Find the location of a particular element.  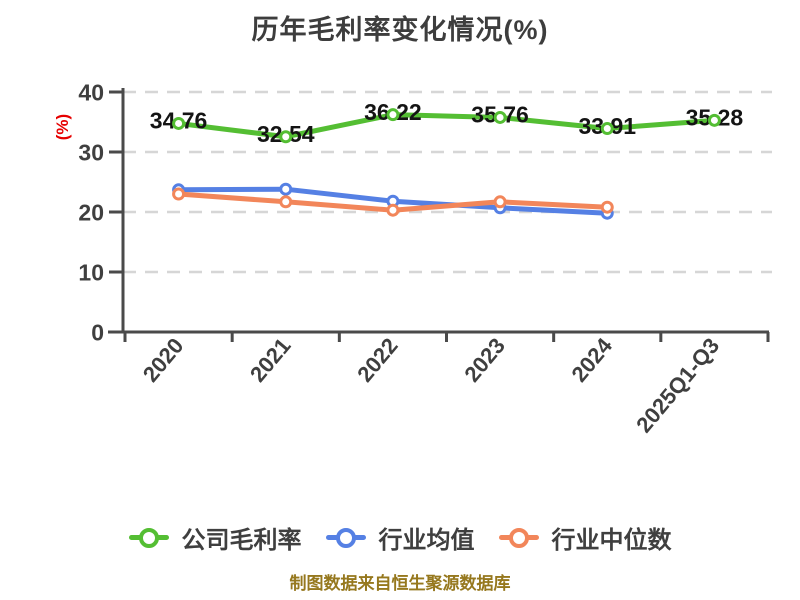

legend-marker-company-gross-margin-icon is located at coordinates (148, 538).